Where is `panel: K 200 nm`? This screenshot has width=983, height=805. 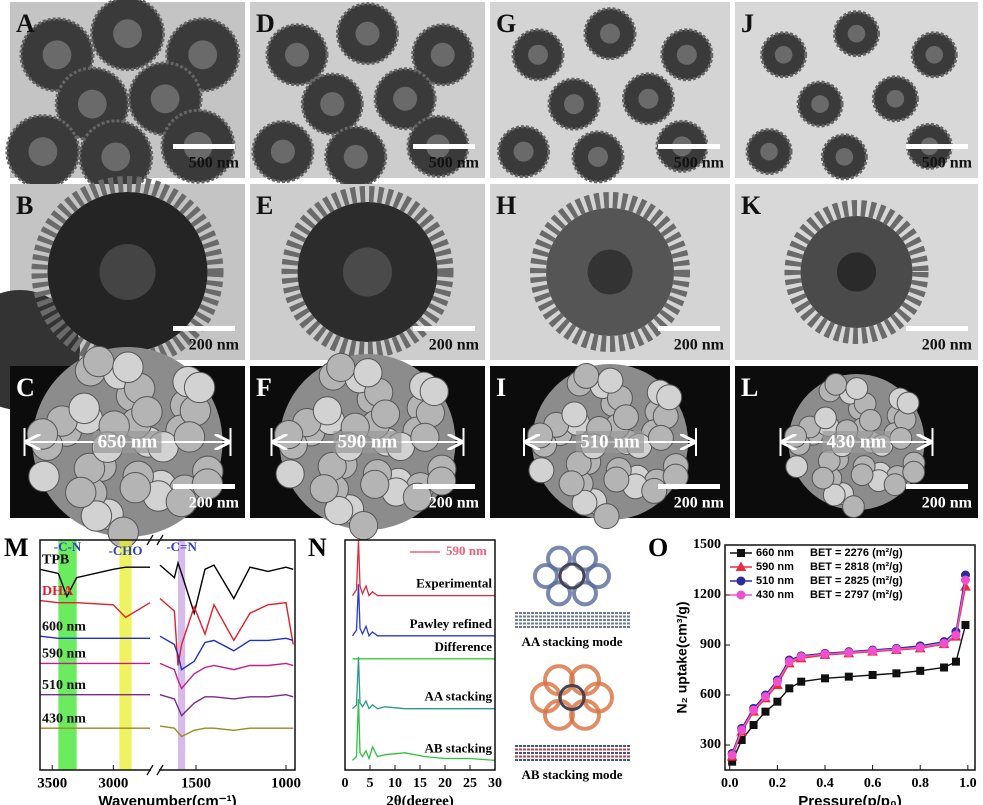
panel: K 200 nm is located at coordinates (856, 272).